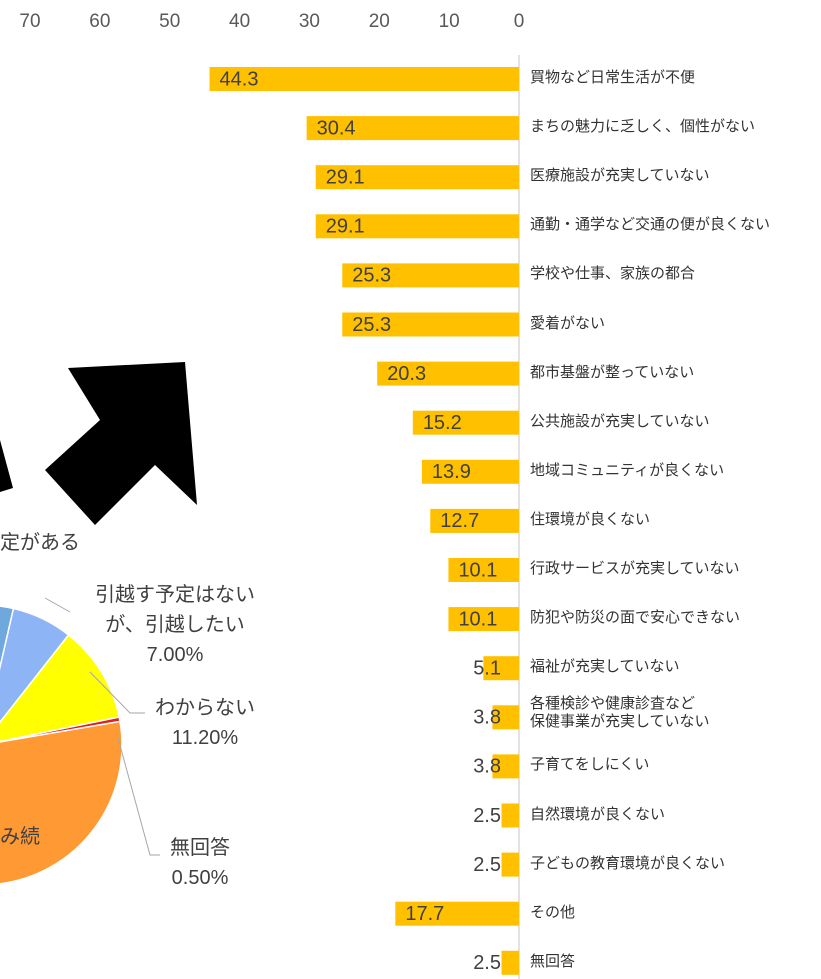  I want to click on value-label: 5.1, so click(487, 668).